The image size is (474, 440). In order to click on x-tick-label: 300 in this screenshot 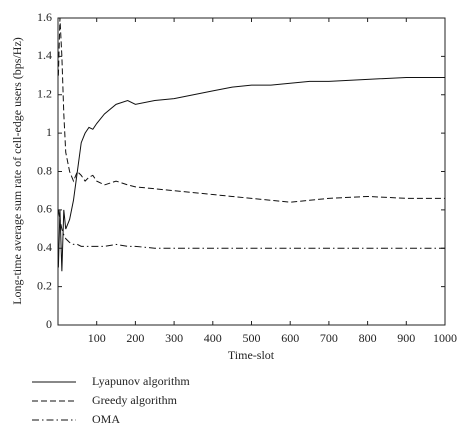, I will do `click(174, 338)`.